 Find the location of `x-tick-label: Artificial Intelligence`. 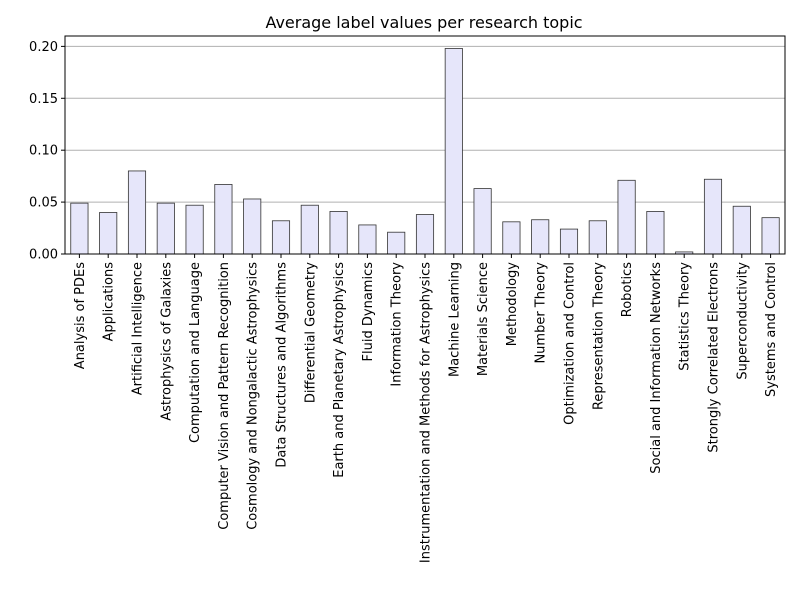

x-tick-label: Artificial Intelligence is located at coordinates (138, 328).